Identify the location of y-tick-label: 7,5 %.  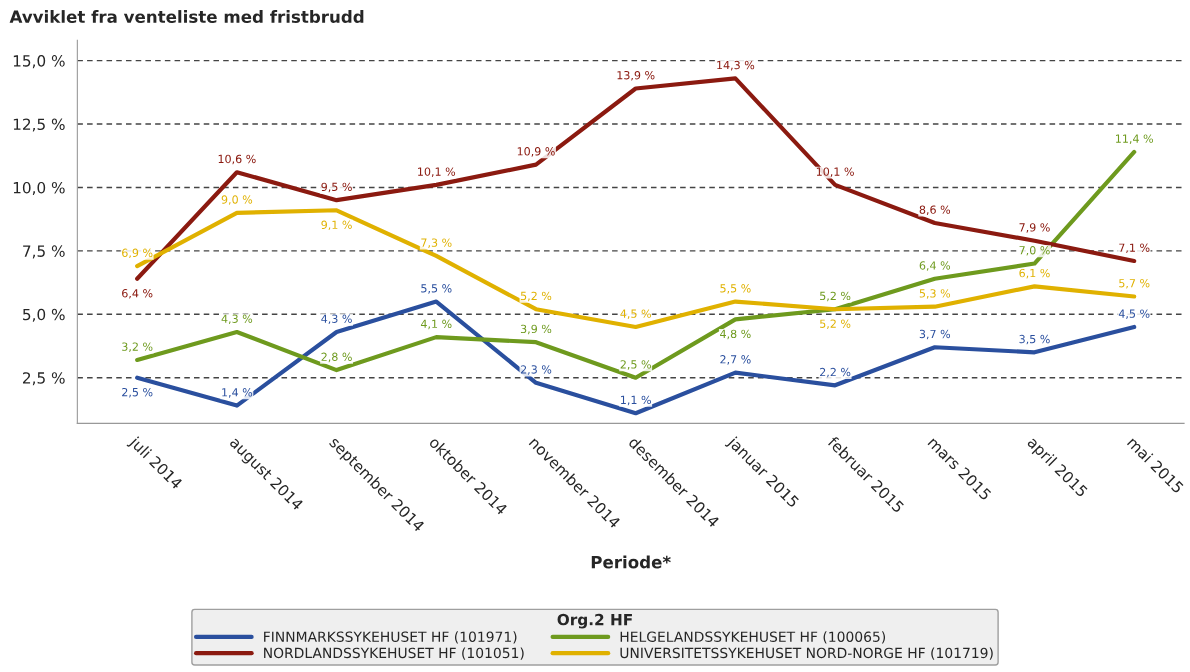
(44, 252).